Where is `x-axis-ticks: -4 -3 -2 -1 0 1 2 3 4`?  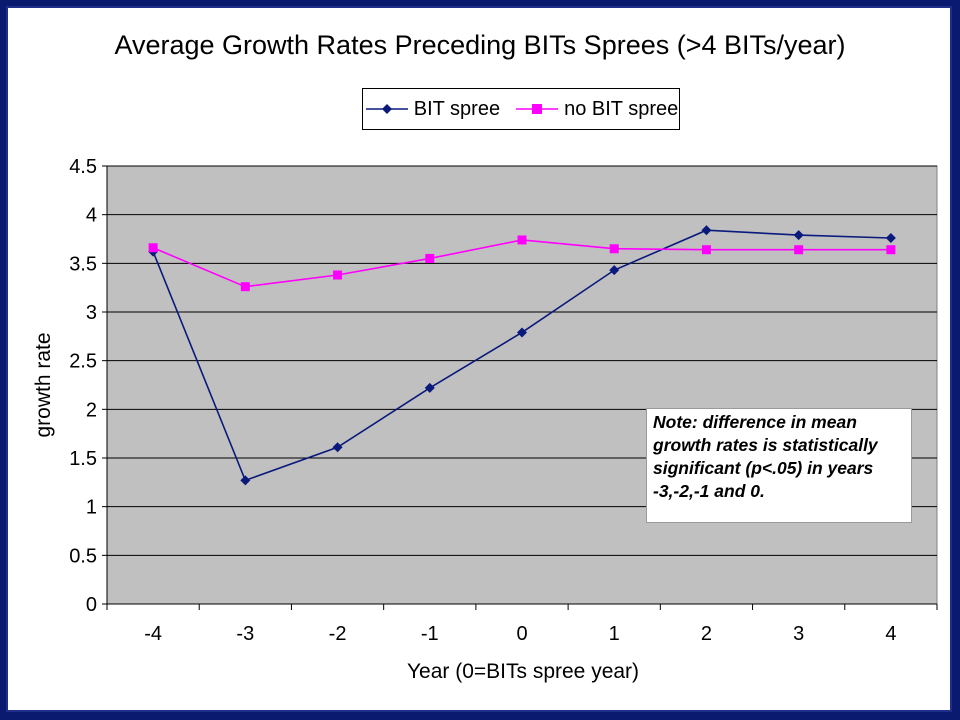
x-axis-ticks: -4 -3 -2 -1 0 1 2 3 4 is located at coordinates (522, 624).